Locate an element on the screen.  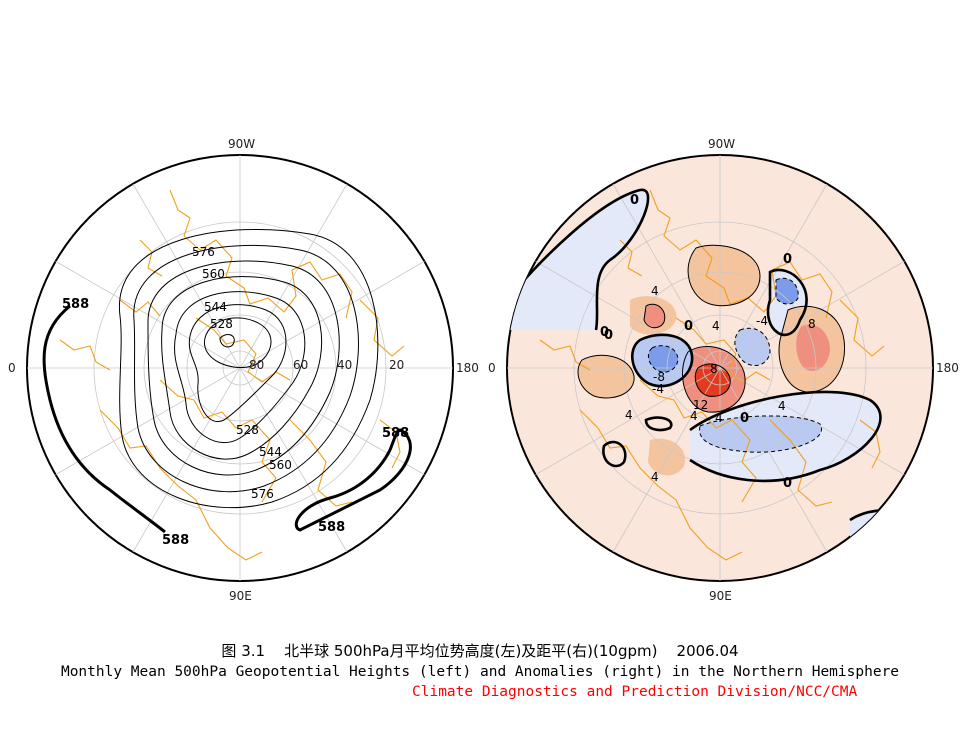
figure-date: 2006.04 is located at coordinates (707, 651).